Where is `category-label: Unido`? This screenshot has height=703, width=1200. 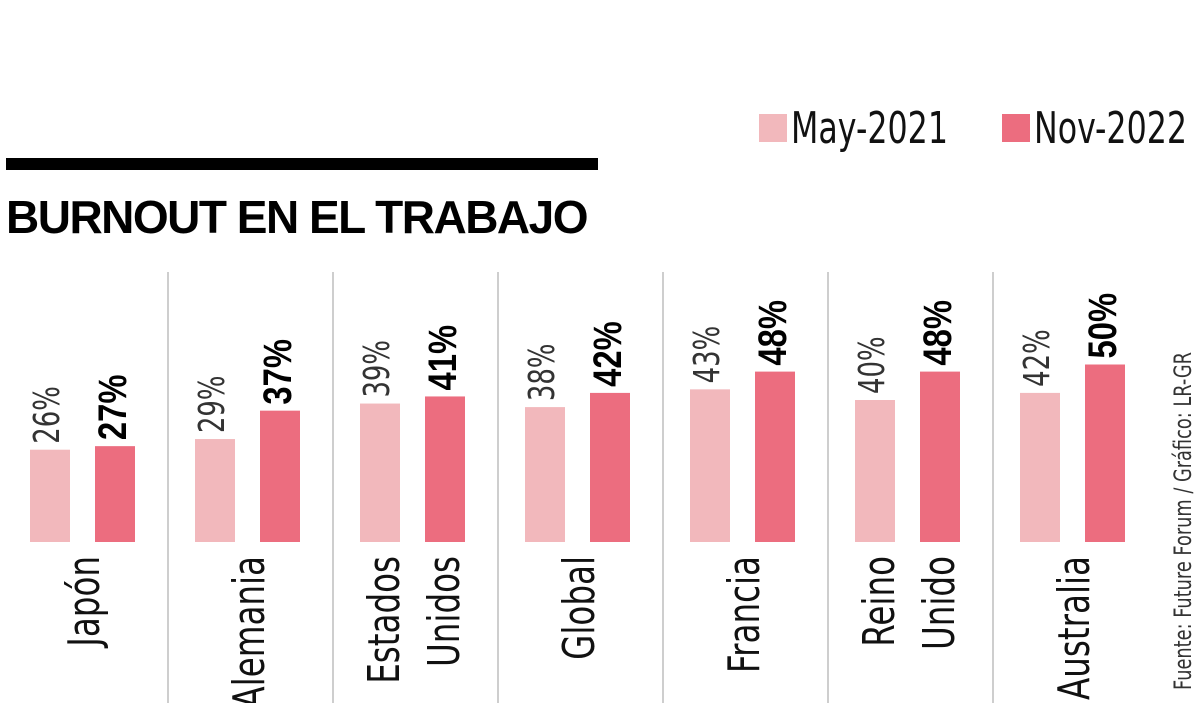
category-label: Unido is located at coordinates (939, 603).